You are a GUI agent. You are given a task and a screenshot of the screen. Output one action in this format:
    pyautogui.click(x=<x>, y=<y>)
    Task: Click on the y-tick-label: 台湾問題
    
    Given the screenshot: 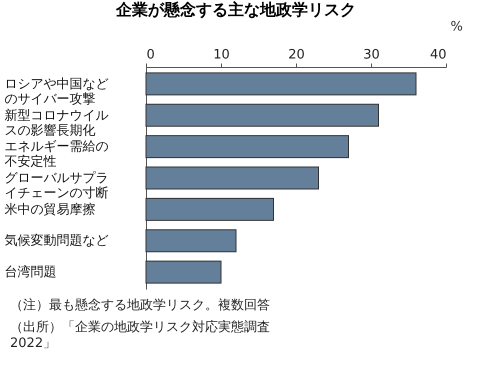 What is the action you would take?
    pyautogui.click(x=30, y=272)
    